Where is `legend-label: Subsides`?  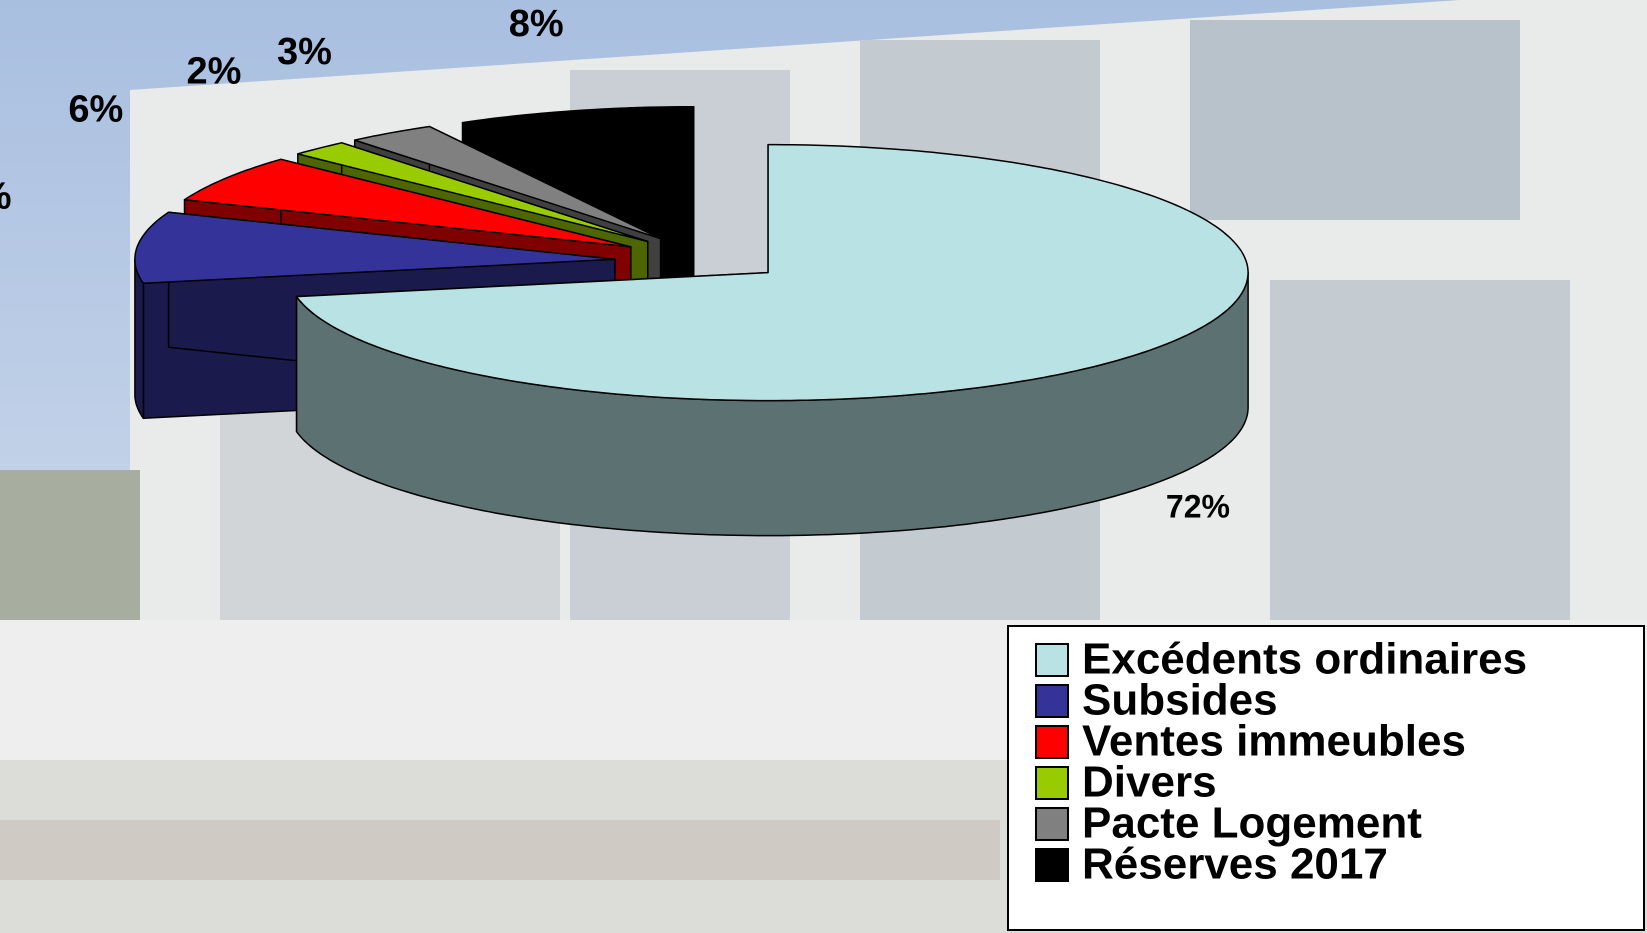 legend-label: Subsides is located at coordinates (1180, 700).